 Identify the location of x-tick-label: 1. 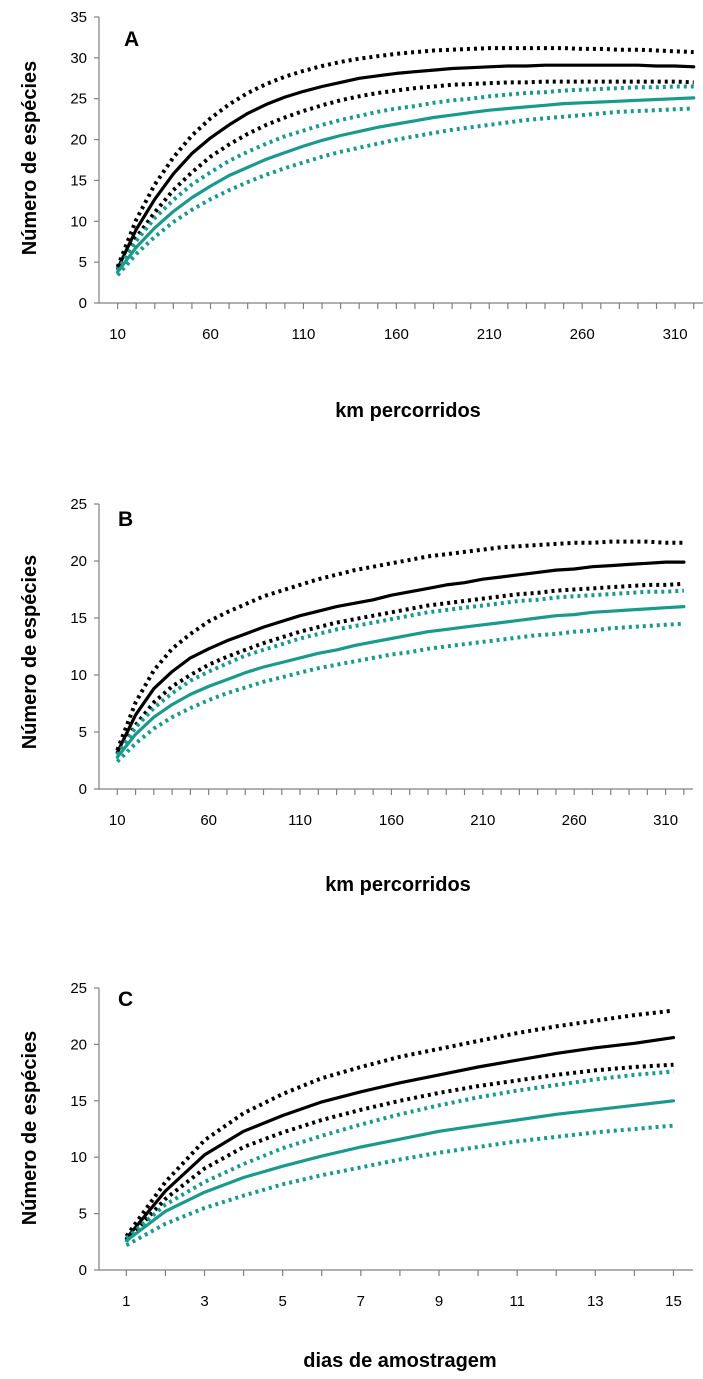
(126, 1301).